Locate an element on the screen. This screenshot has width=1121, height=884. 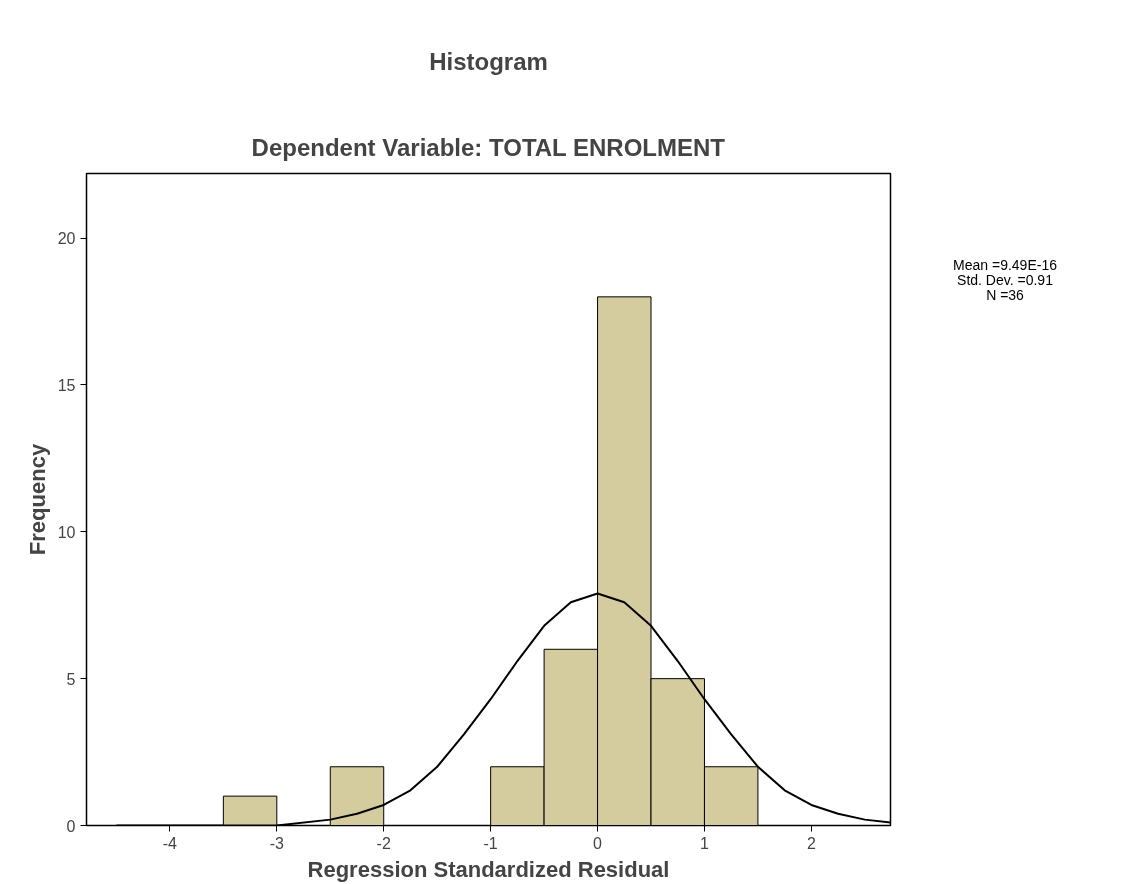
x-tick-label: 1 is located at coordinates (705, 843).